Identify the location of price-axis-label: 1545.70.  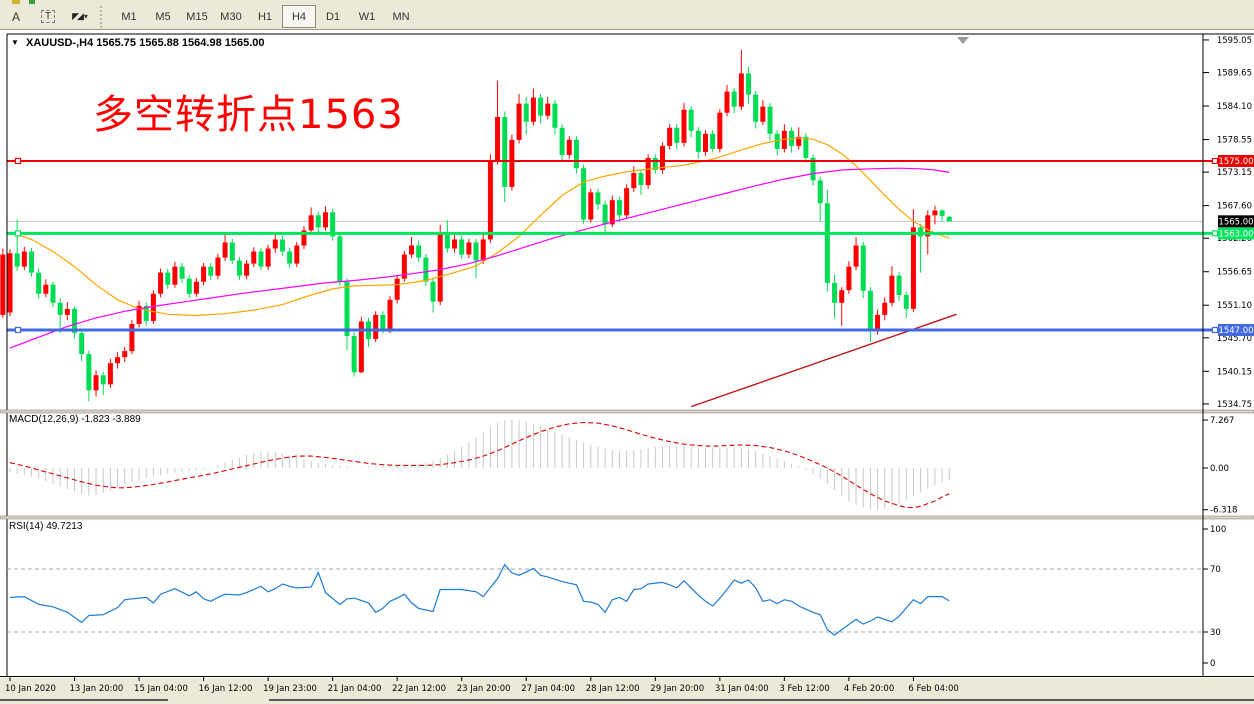
(1234, 339).